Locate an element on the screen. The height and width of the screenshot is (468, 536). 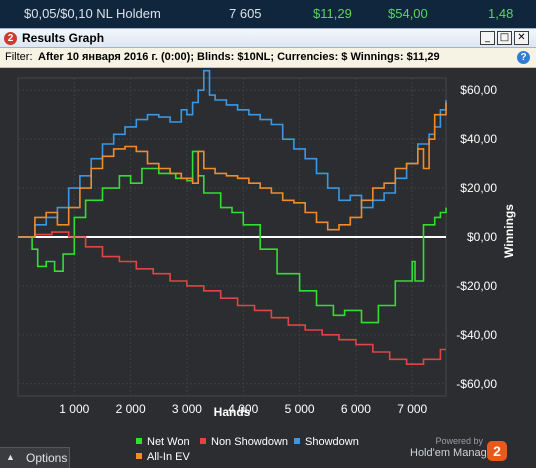
help-icon: ? is located at coordinates (523, 57).